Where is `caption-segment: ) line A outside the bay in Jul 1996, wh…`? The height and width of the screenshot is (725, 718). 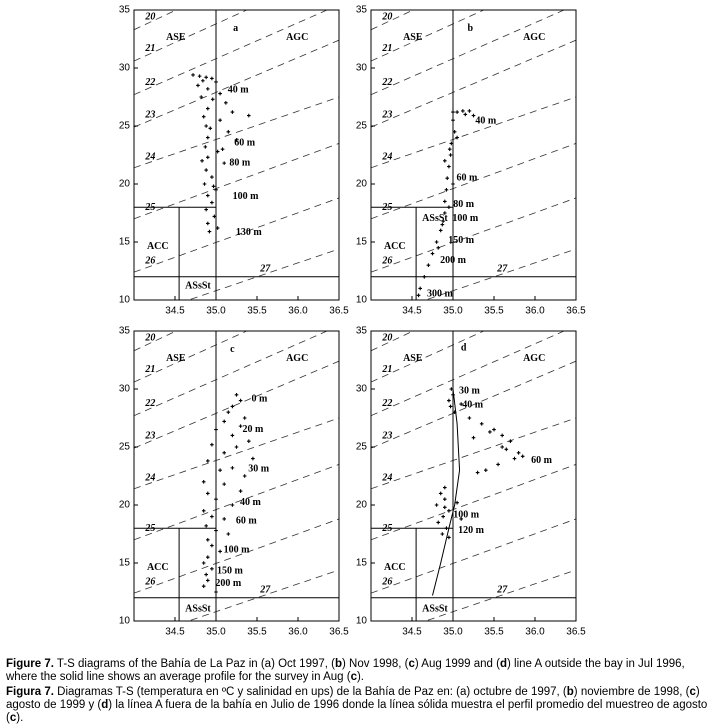 caption-segment: ) line A outside the bay in Jul 1996, wh… is located at coordinates (345, 670).